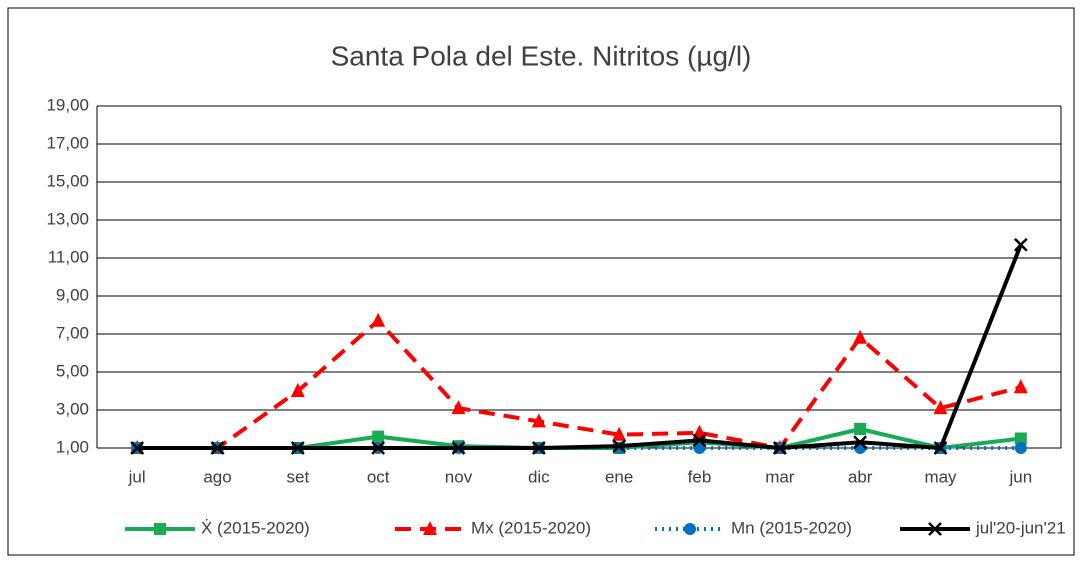 This screenshot has width=1083, height=563. What do you see at coordinates (619, 476) in the screenshot?
I see `x-tick-label: ene` at bounding box center [619, 476].